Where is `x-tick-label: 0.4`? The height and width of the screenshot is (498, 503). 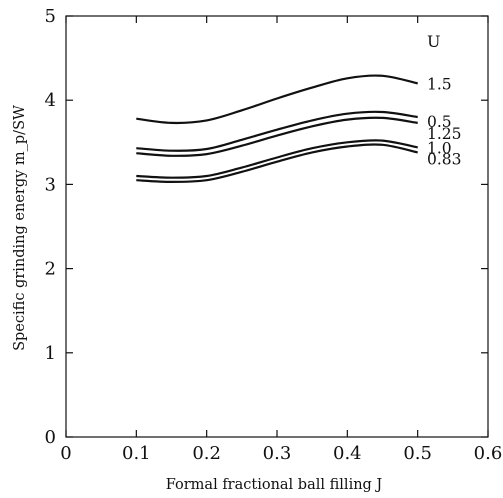 x-tick-label: 0.4 is located at coordinates (347, 453).